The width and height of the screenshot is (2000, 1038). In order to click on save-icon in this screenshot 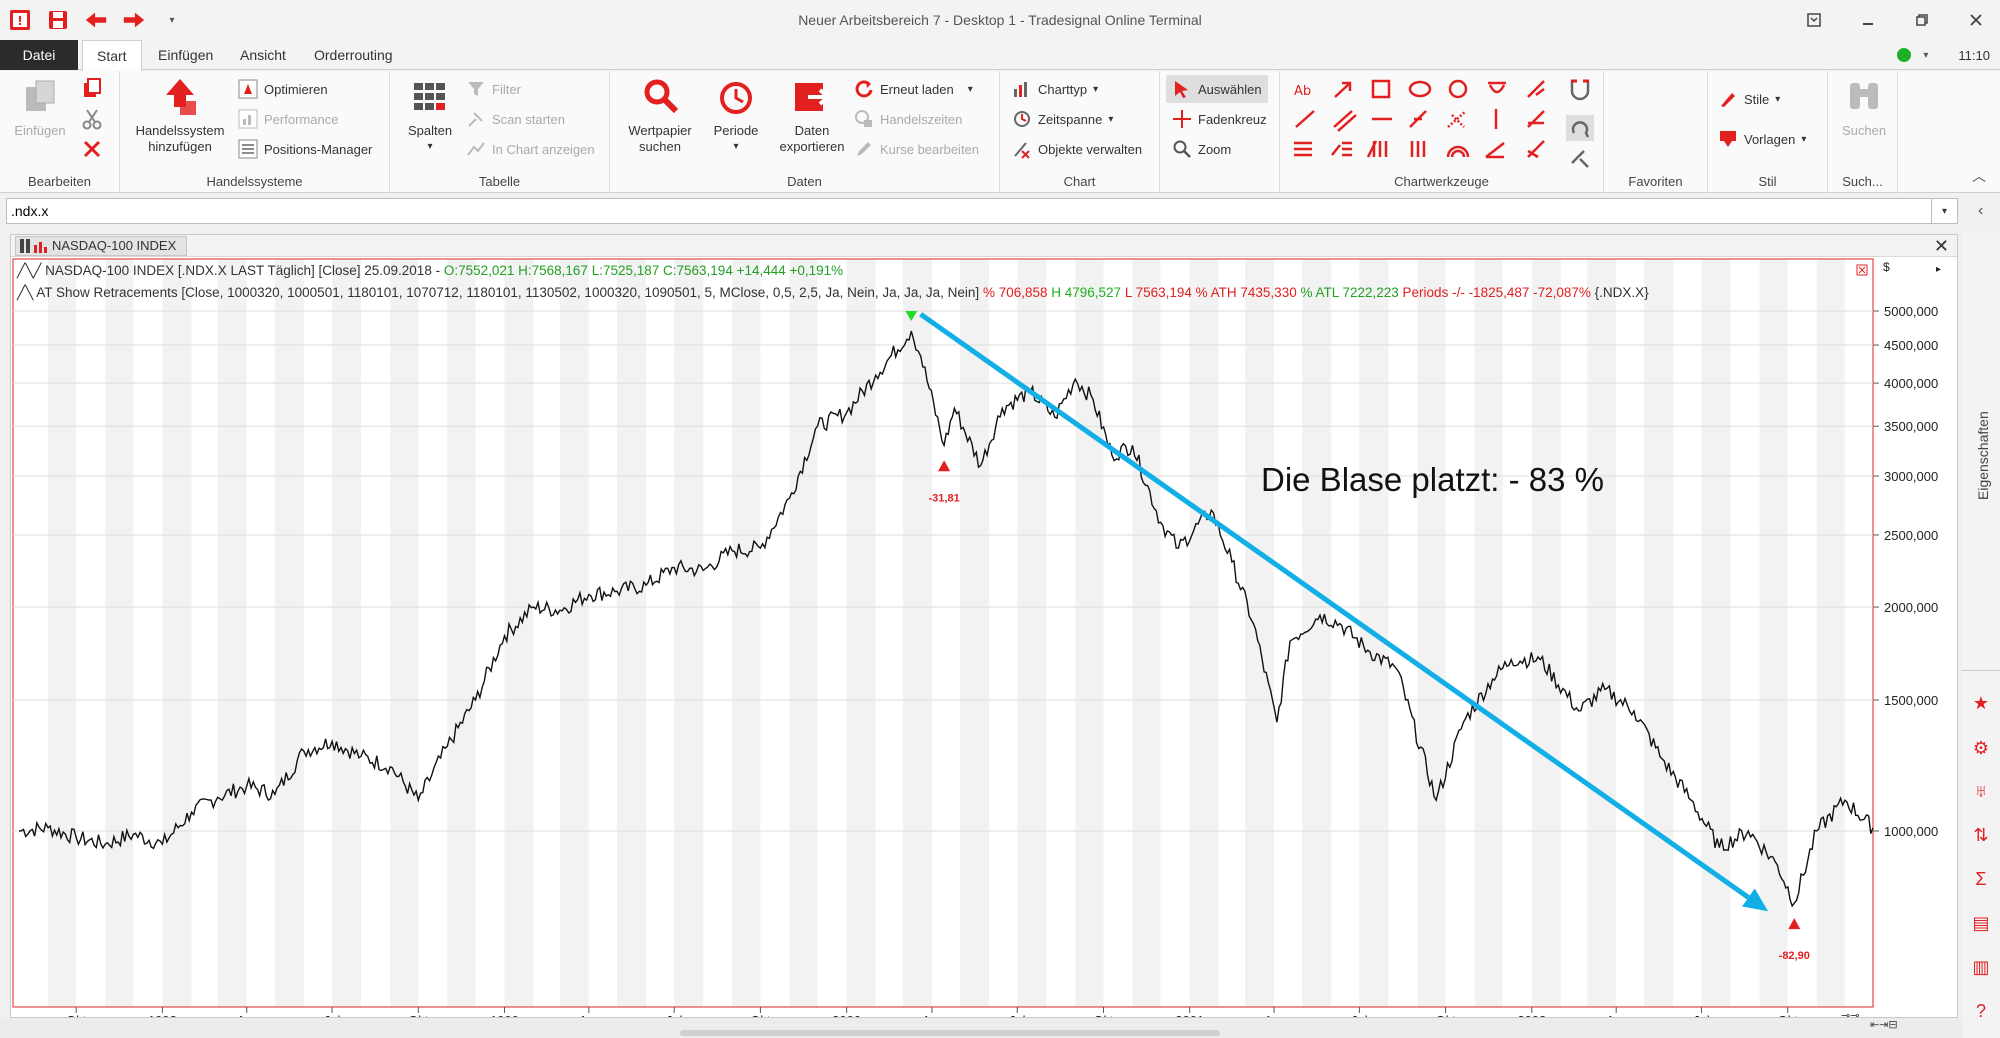, I will do `click(58, 20)`.